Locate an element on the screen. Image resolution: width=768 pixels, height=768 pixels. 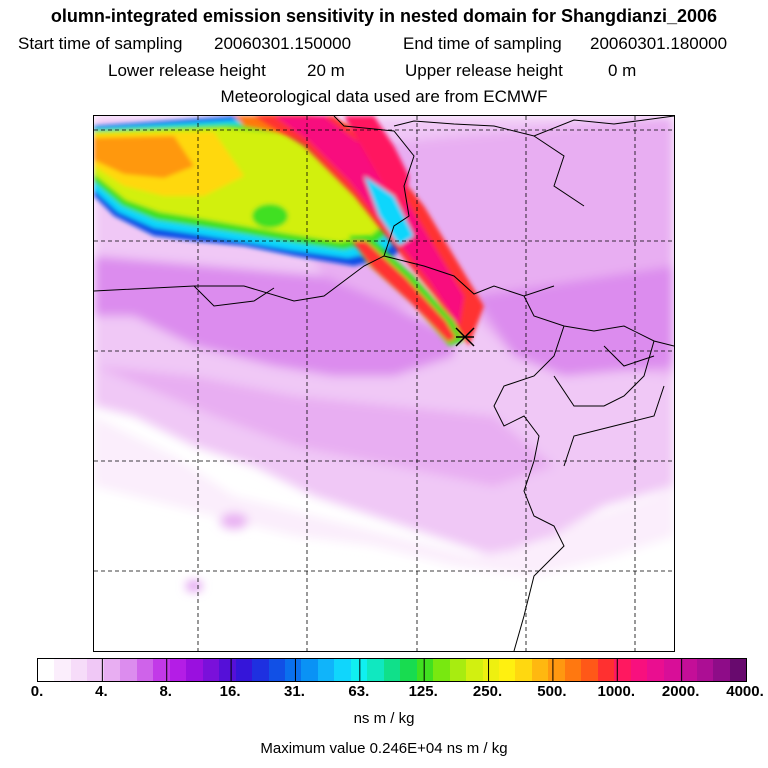
lower-release-value: 20 m is located at coordinates (326, 70).